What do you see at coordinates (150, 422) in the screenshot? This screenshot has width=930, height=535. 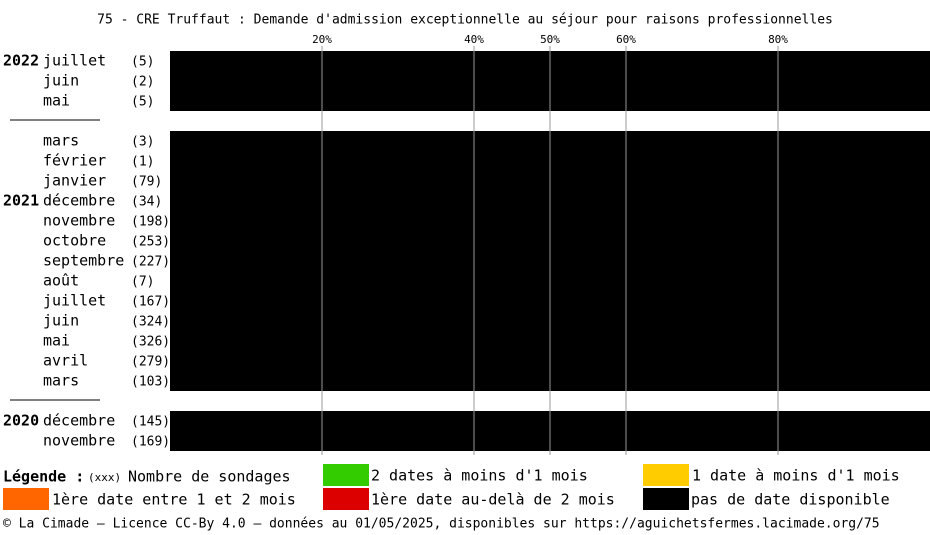 I see `count-label: (145)` at bounding box center [150, 422].